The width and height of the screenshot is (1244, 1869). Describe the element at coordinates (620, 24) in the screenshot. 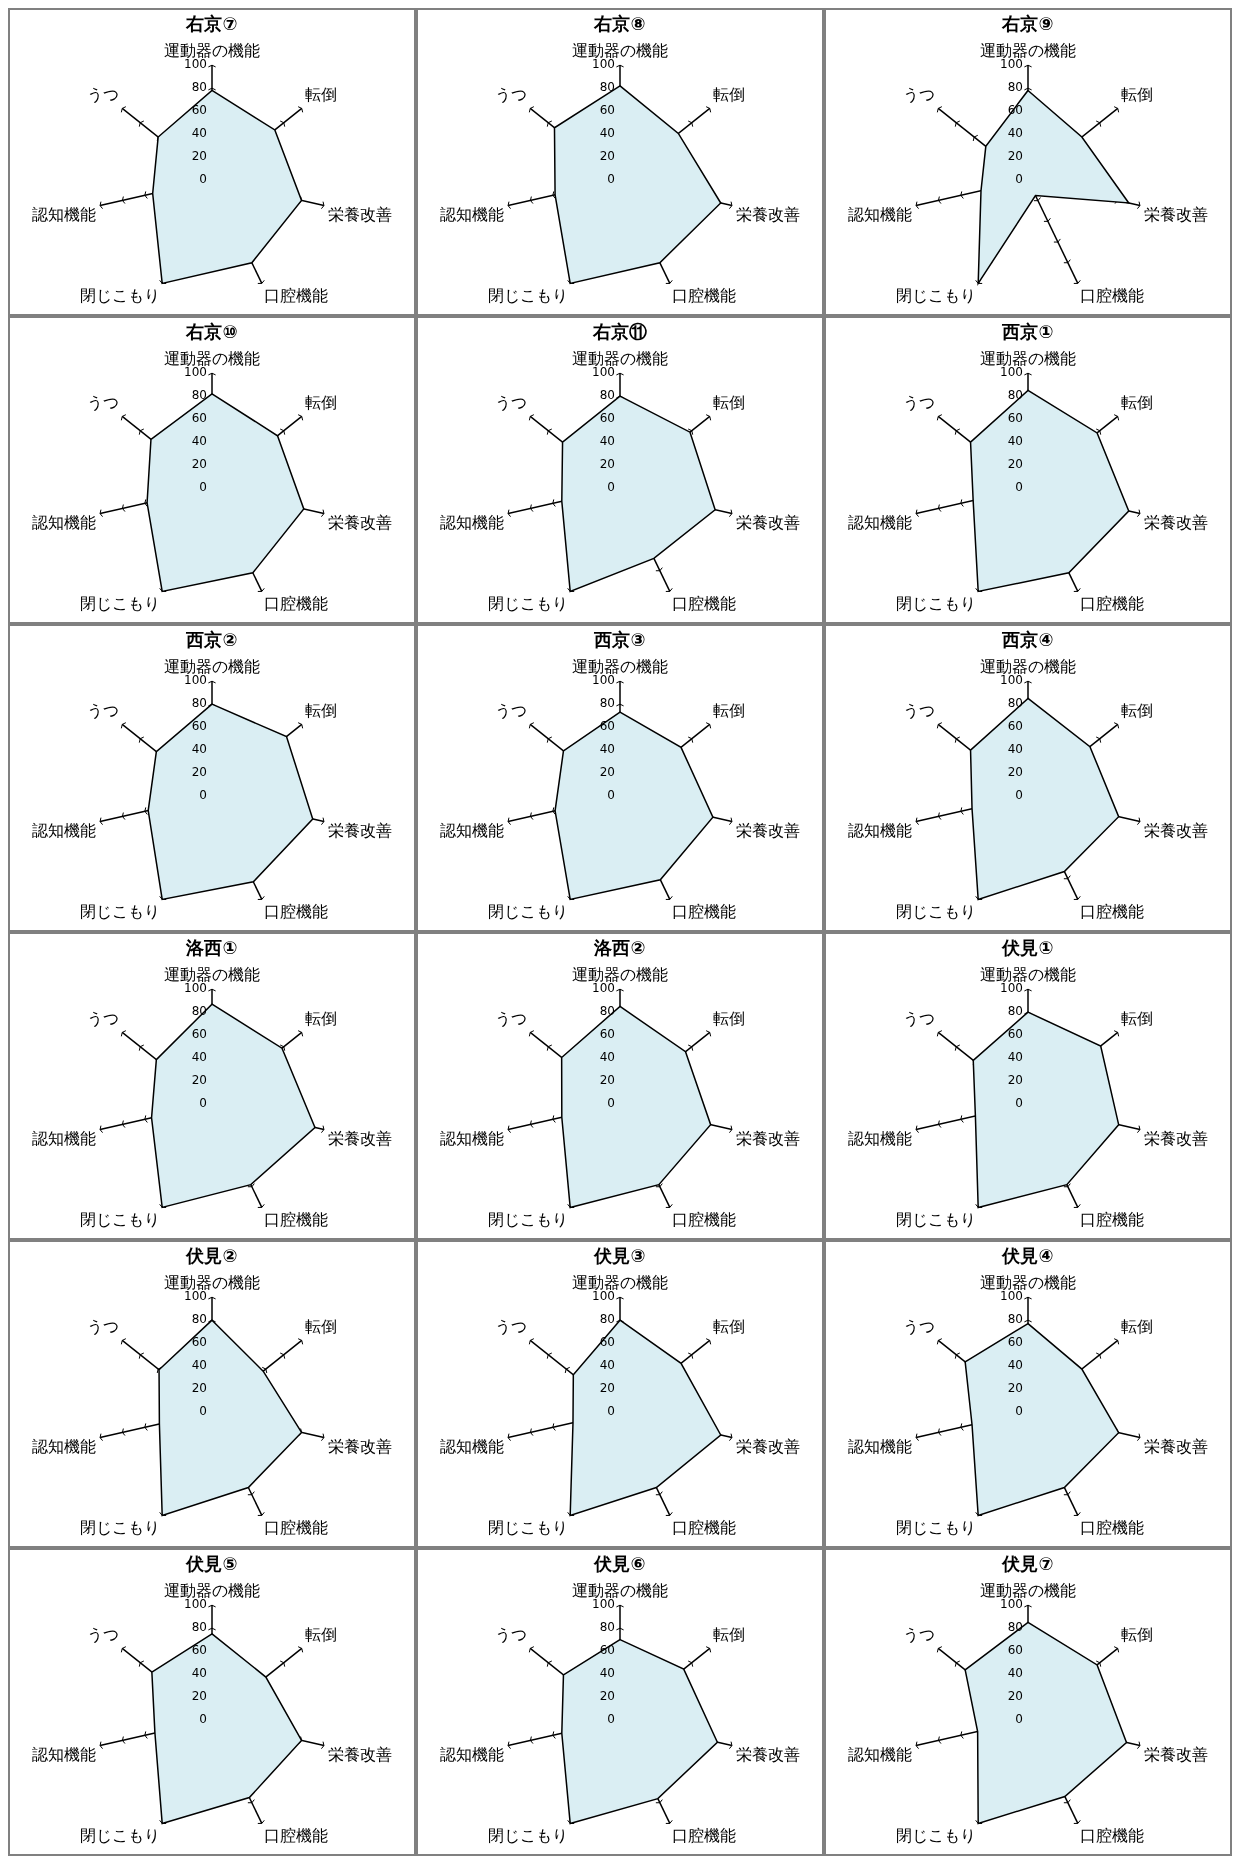

I see `chart-title: 右京⑧` at that location.